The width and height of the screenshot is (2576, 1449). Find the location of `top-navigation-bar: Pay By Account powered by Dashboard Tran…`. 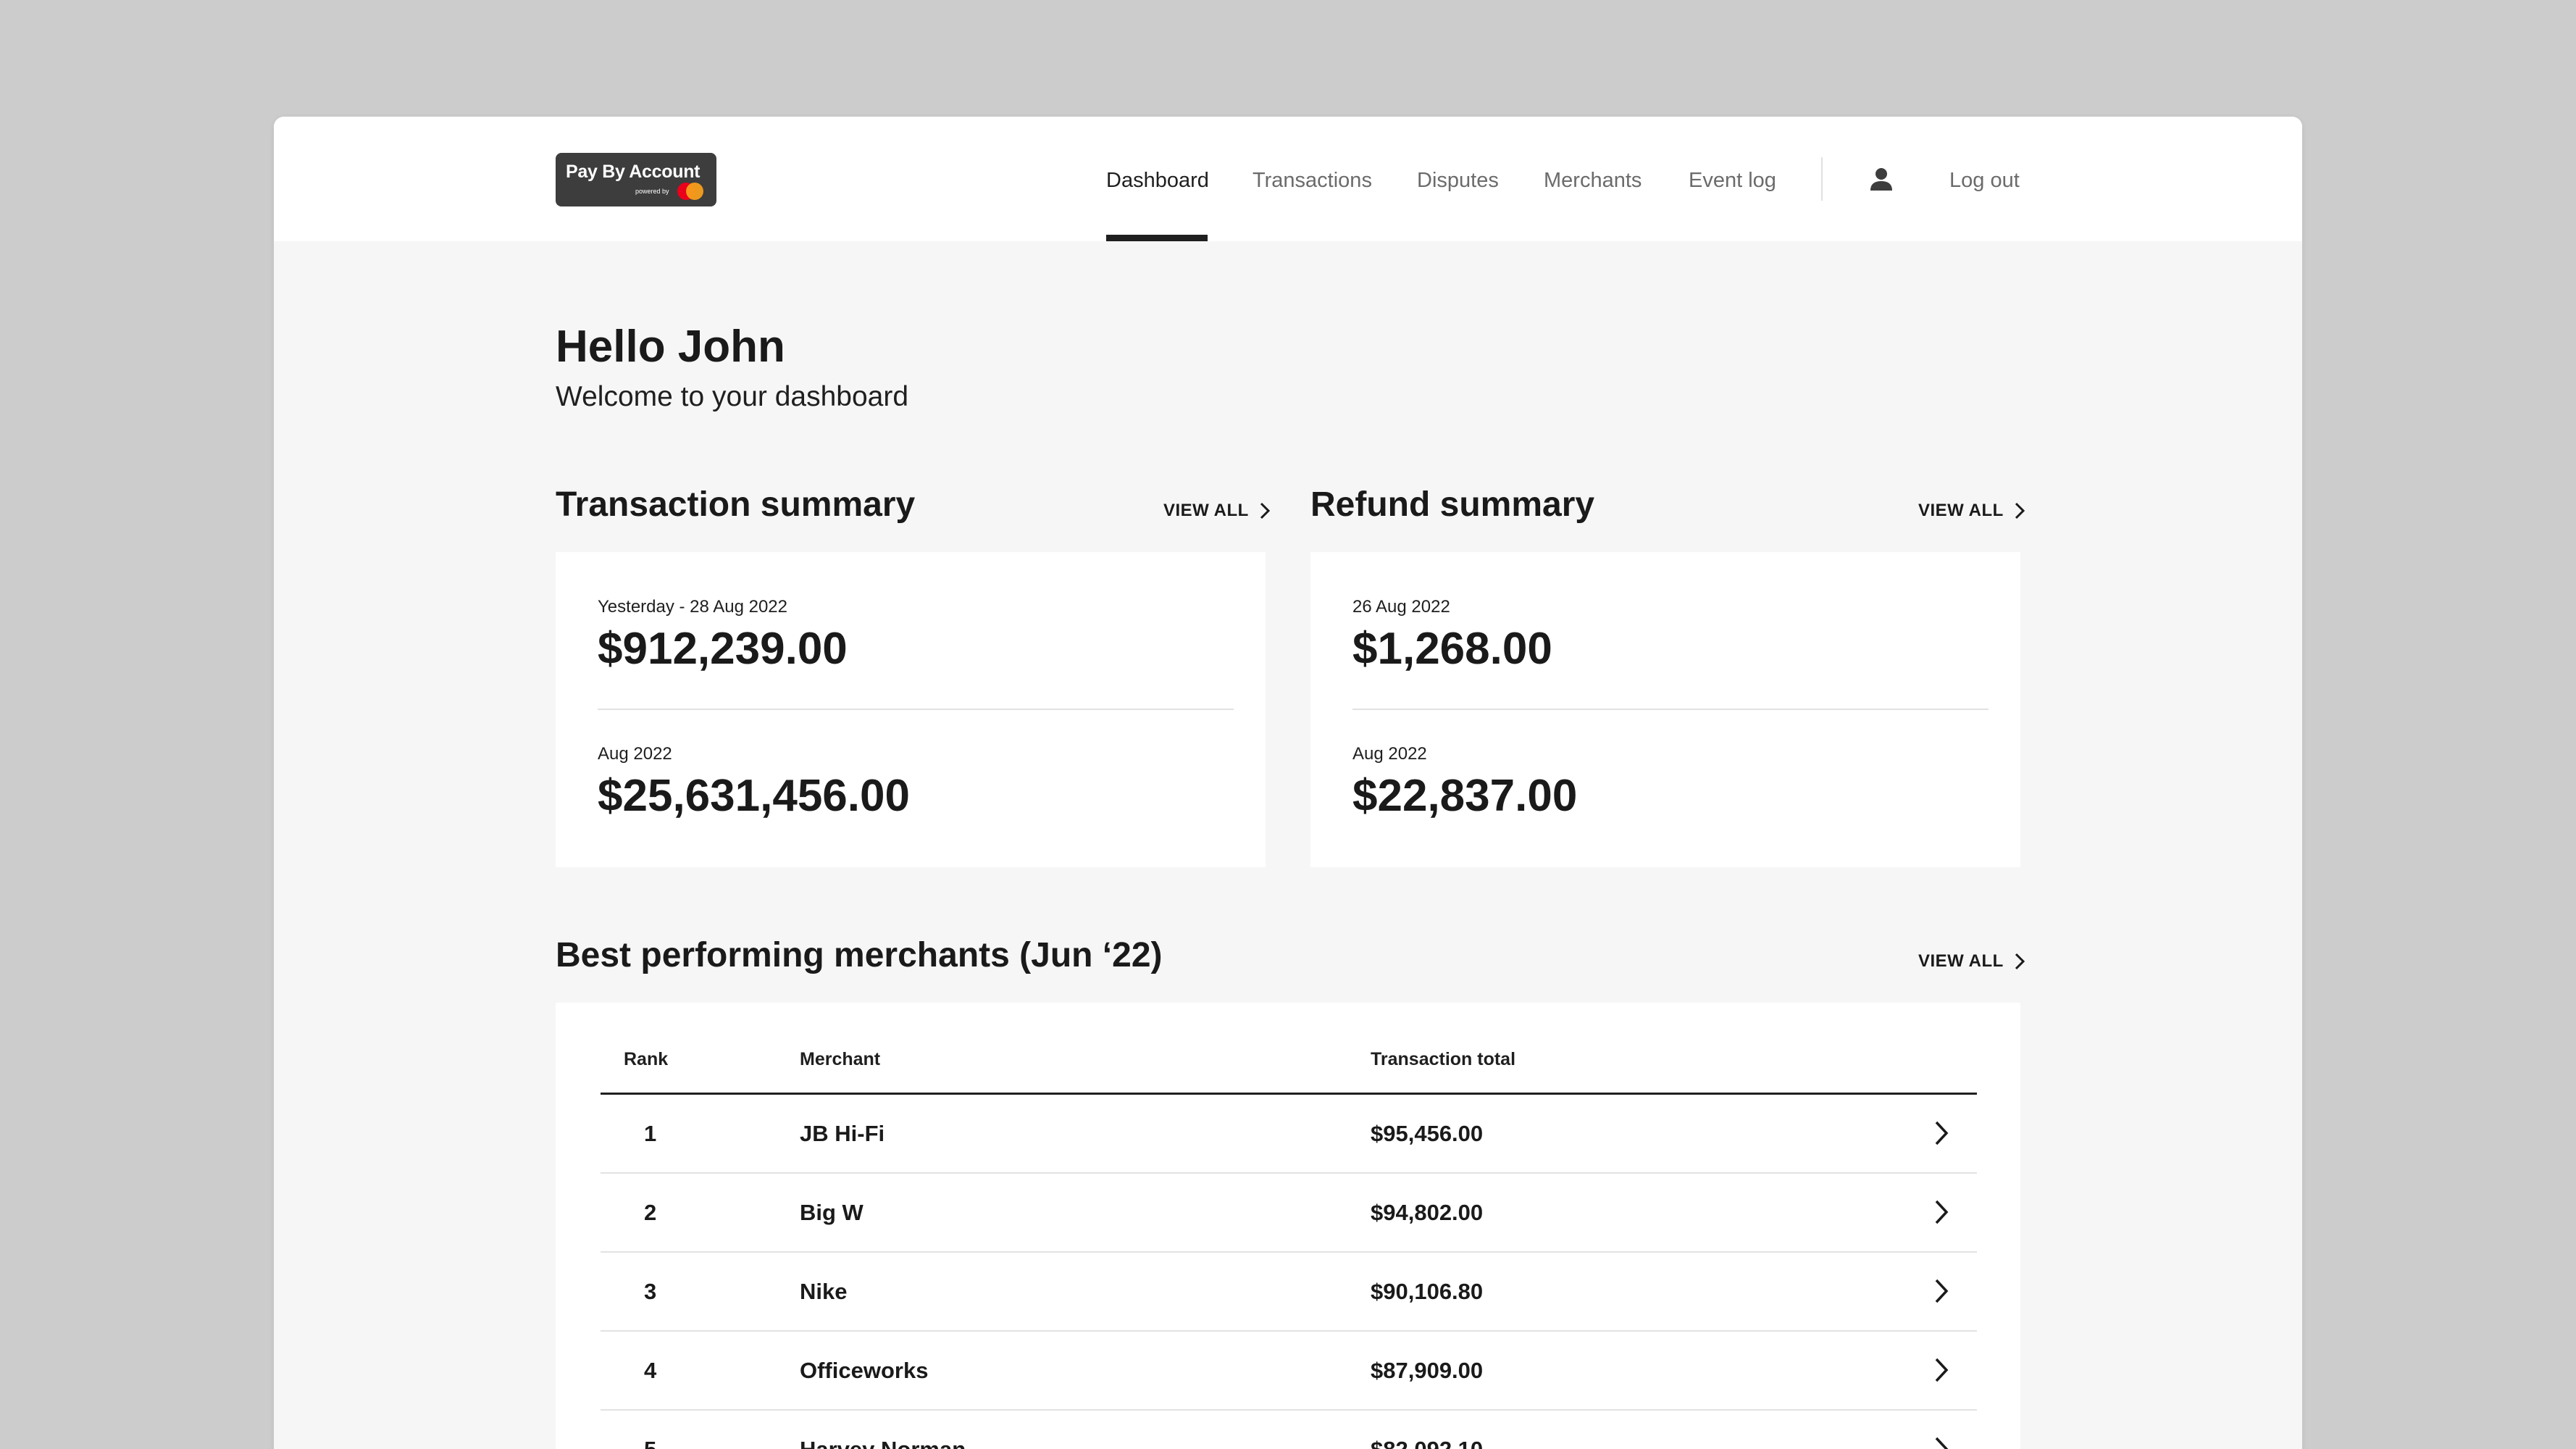

top-navigation-bar: Pay By Account powered by Dashboard Tran… is located at coordinates (1288, 179).